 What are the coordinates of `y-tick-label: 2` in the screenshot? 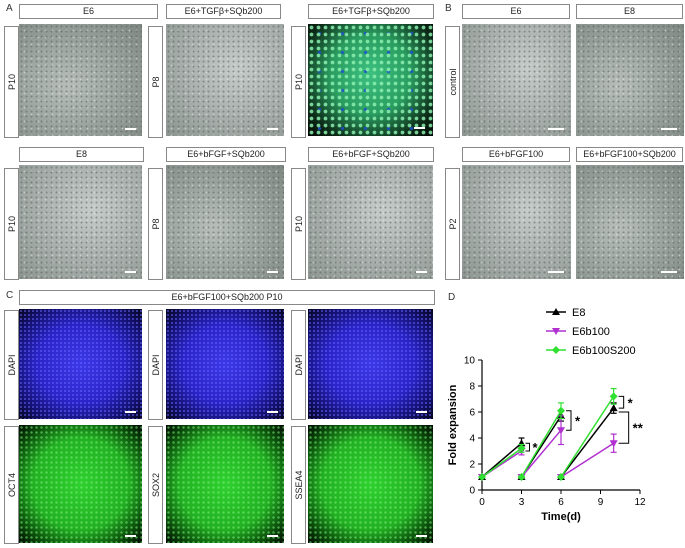 It's located at (472, 465).